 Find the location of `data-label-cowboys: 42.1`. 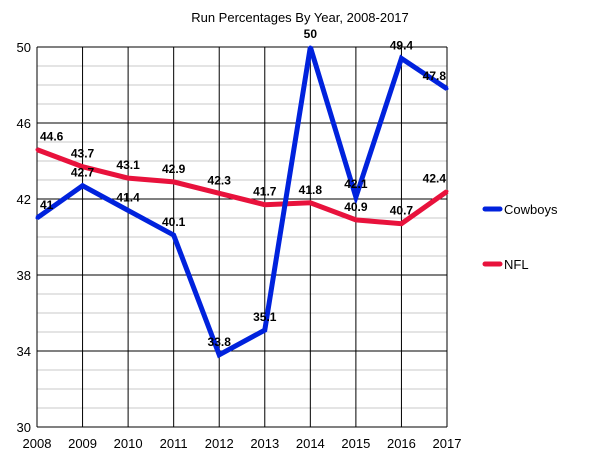

data-label-cowboys: 42.1 is located at coordinates (356, 184).